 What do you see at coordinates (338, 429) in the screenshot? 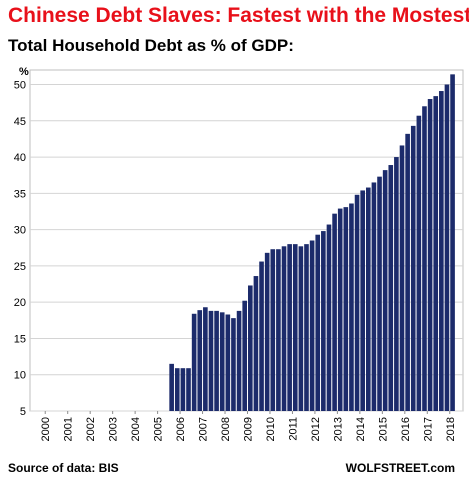
I see `x-tick-label: 2013` at bounding box center [338, 429].